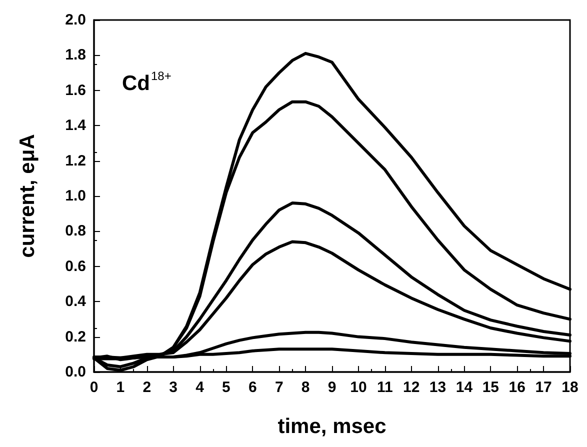 Image resolution: width=587 pixels, height=447 pixels. I want to click on y-tick-label: 0.4, so click(76, 301).